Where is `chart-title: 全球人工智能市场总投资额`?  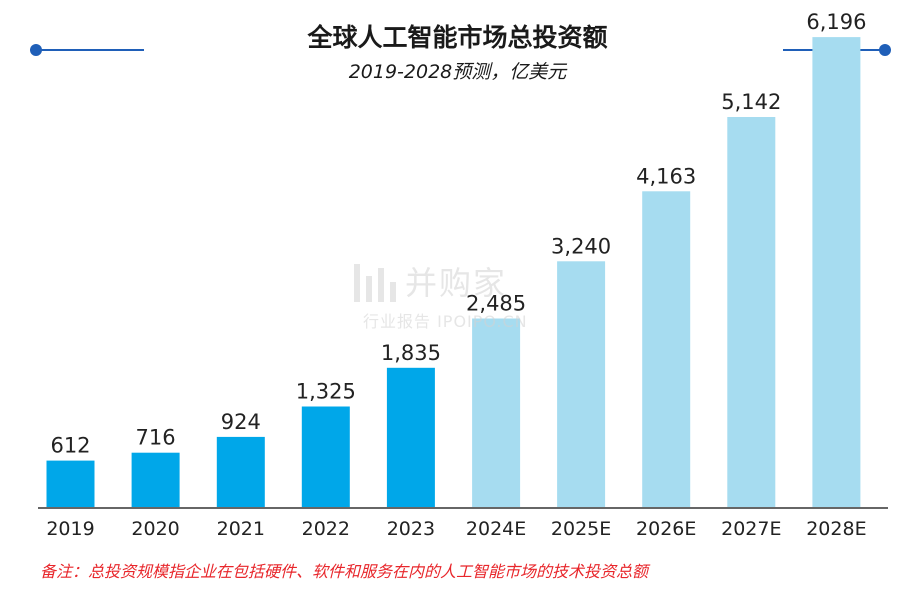
chart-title: 全球人工智能市场总投资额 is located at coordinates (457, 37).